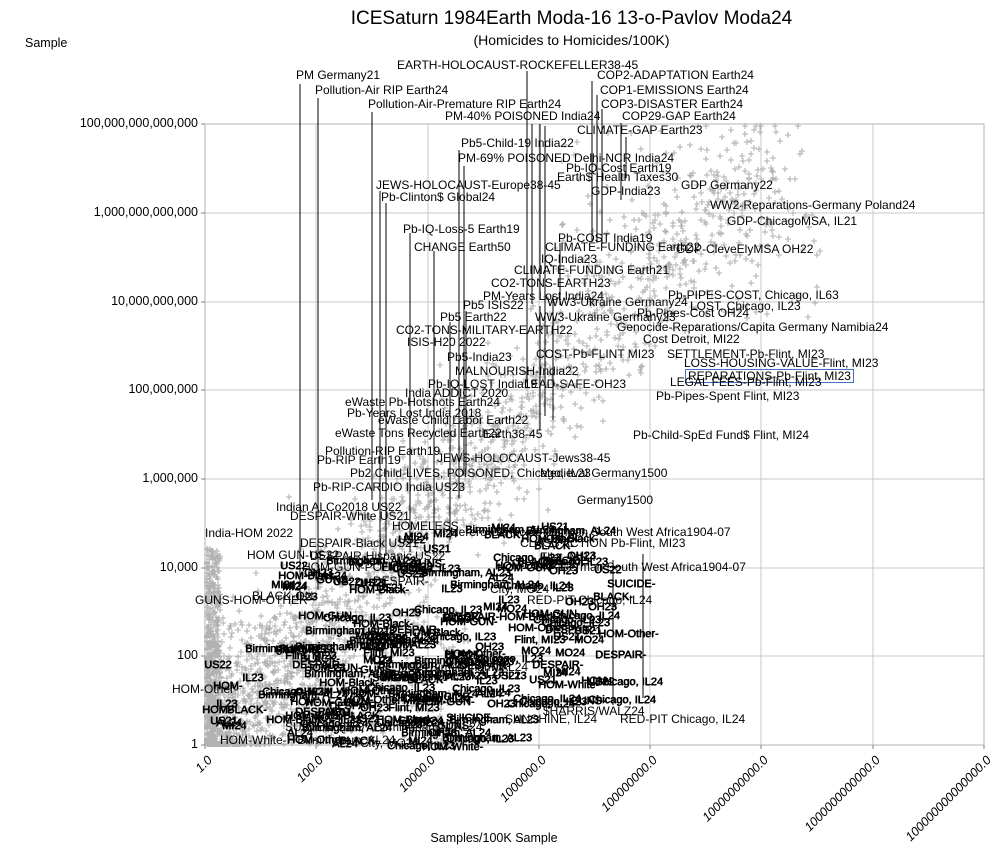 This screenshot has height=860, width=993. I want to click on annotation-label: Pb5-India23, so click(479, 357).